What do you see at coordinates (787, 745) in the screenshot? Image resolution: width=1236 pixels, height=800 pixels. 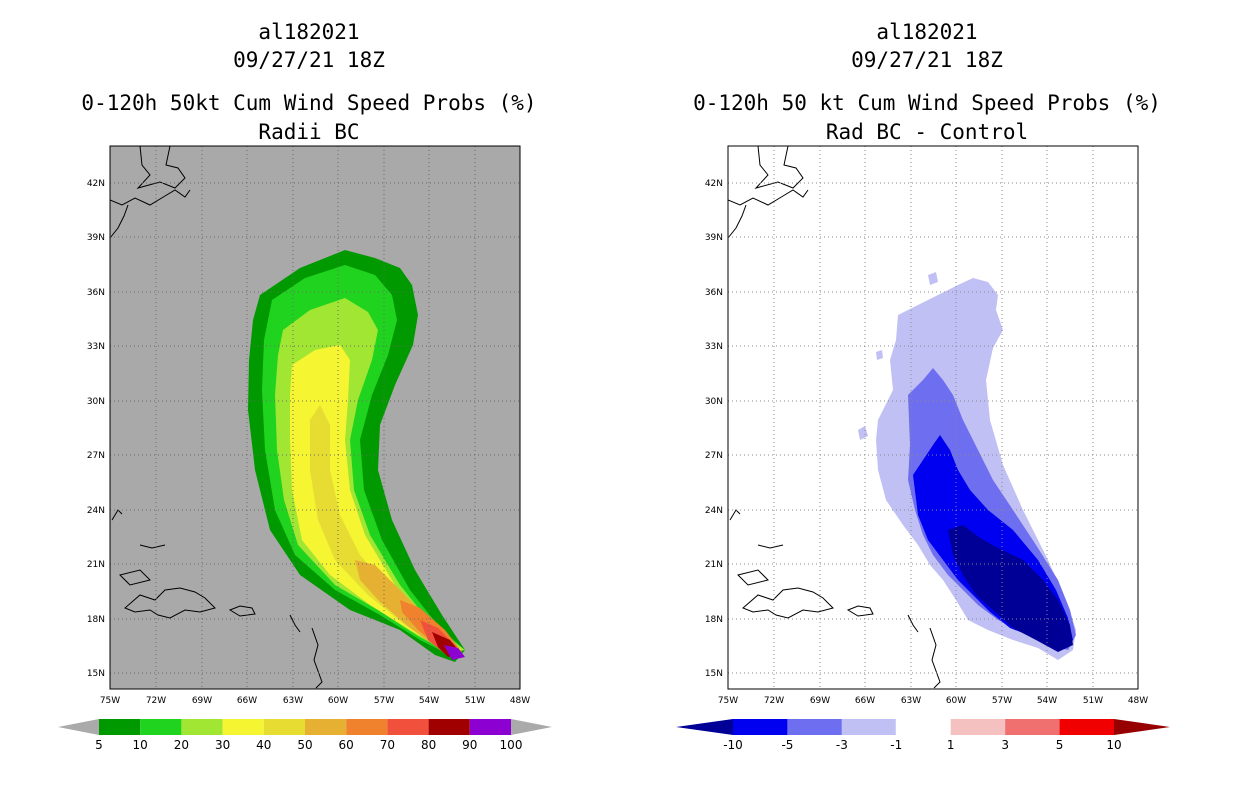 I see `colorbar-label: -5` at bounding box center [787, 745].